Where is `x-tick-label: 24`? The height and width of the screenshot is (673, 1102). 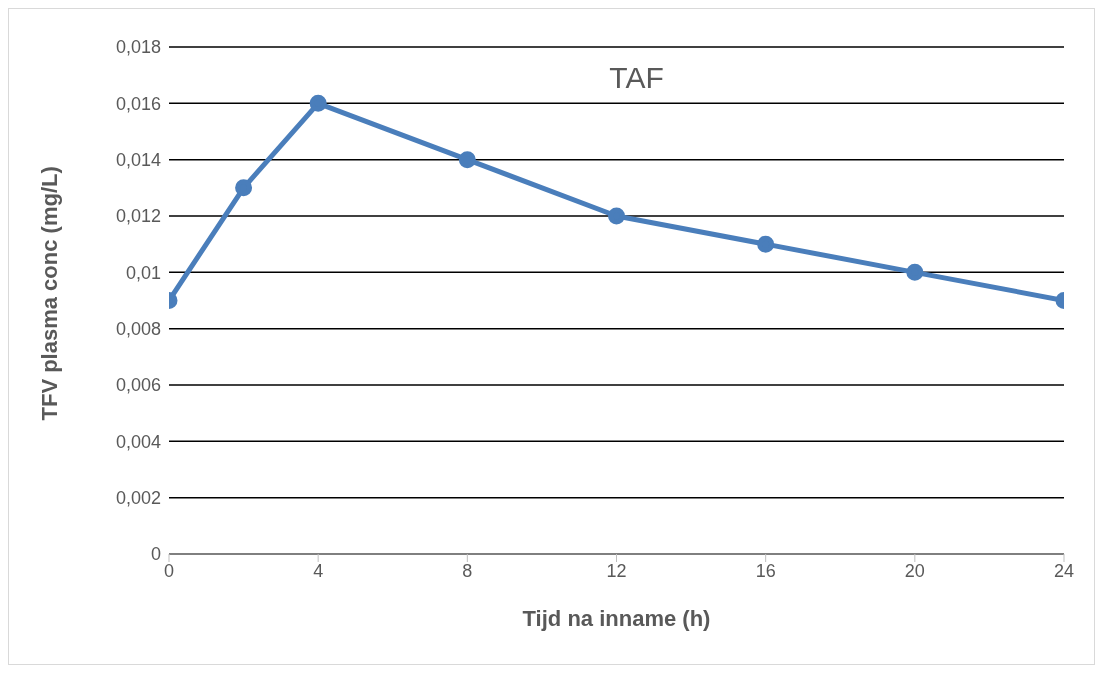
x-tick-label: 24 is located at coordinates (1064, 570).